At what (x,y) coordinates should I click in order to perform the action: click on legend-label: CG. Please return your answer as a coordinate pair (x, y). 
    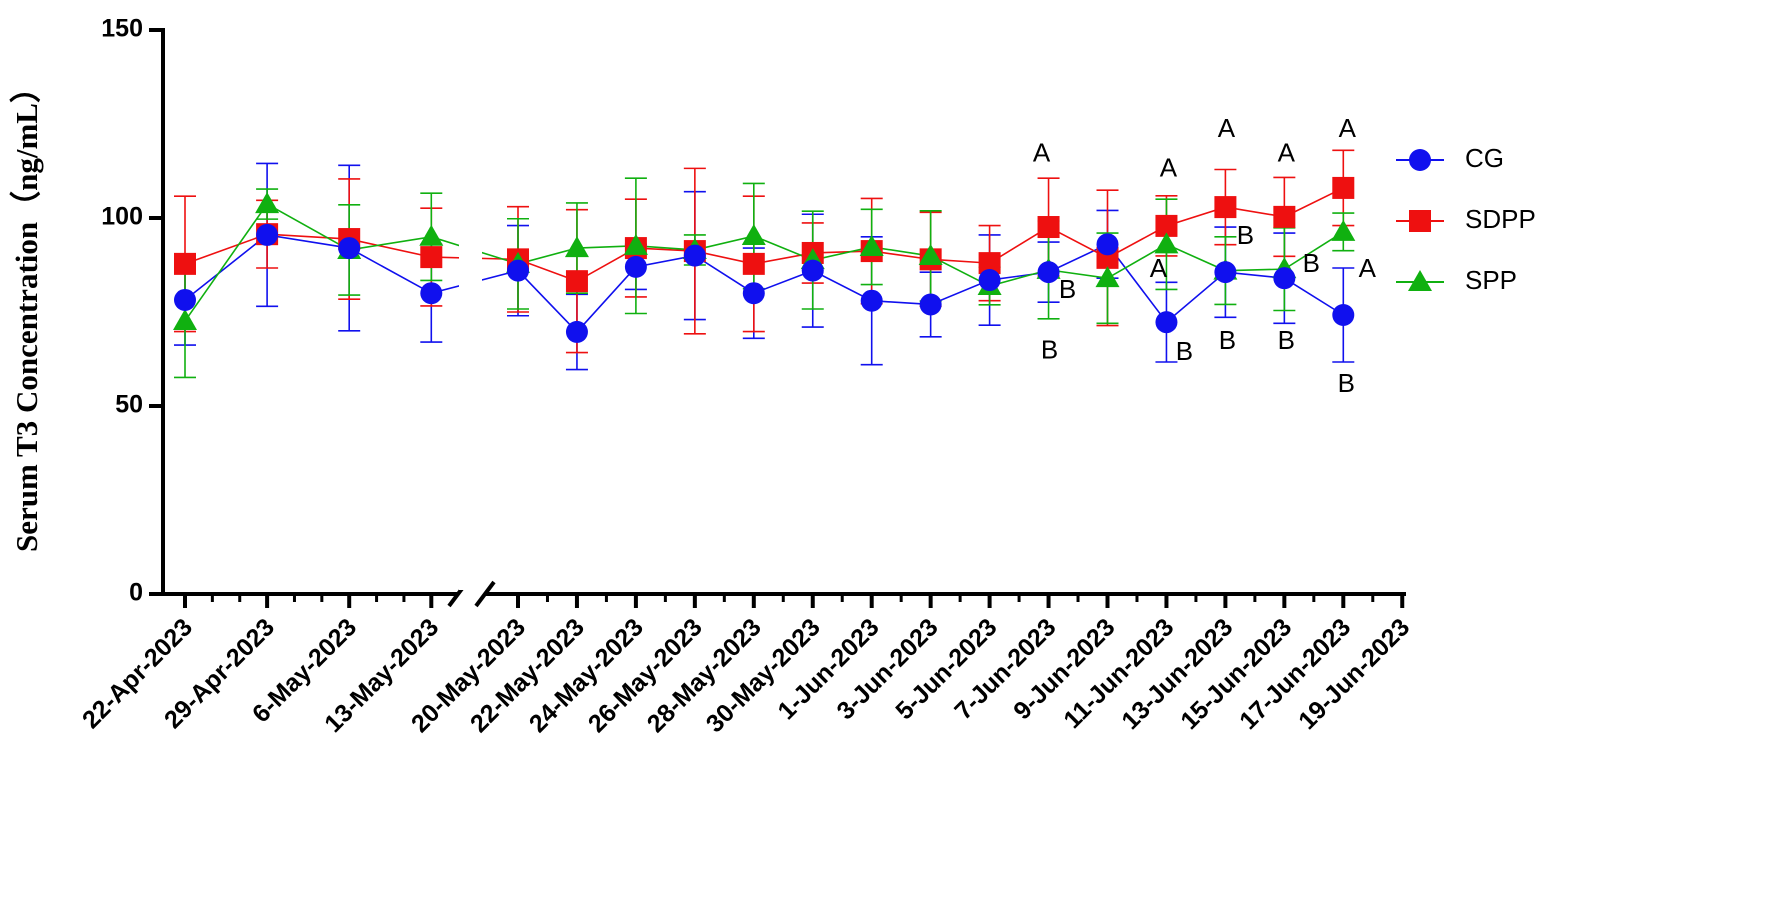
    Looking at the image, I should click on (1484, 158).